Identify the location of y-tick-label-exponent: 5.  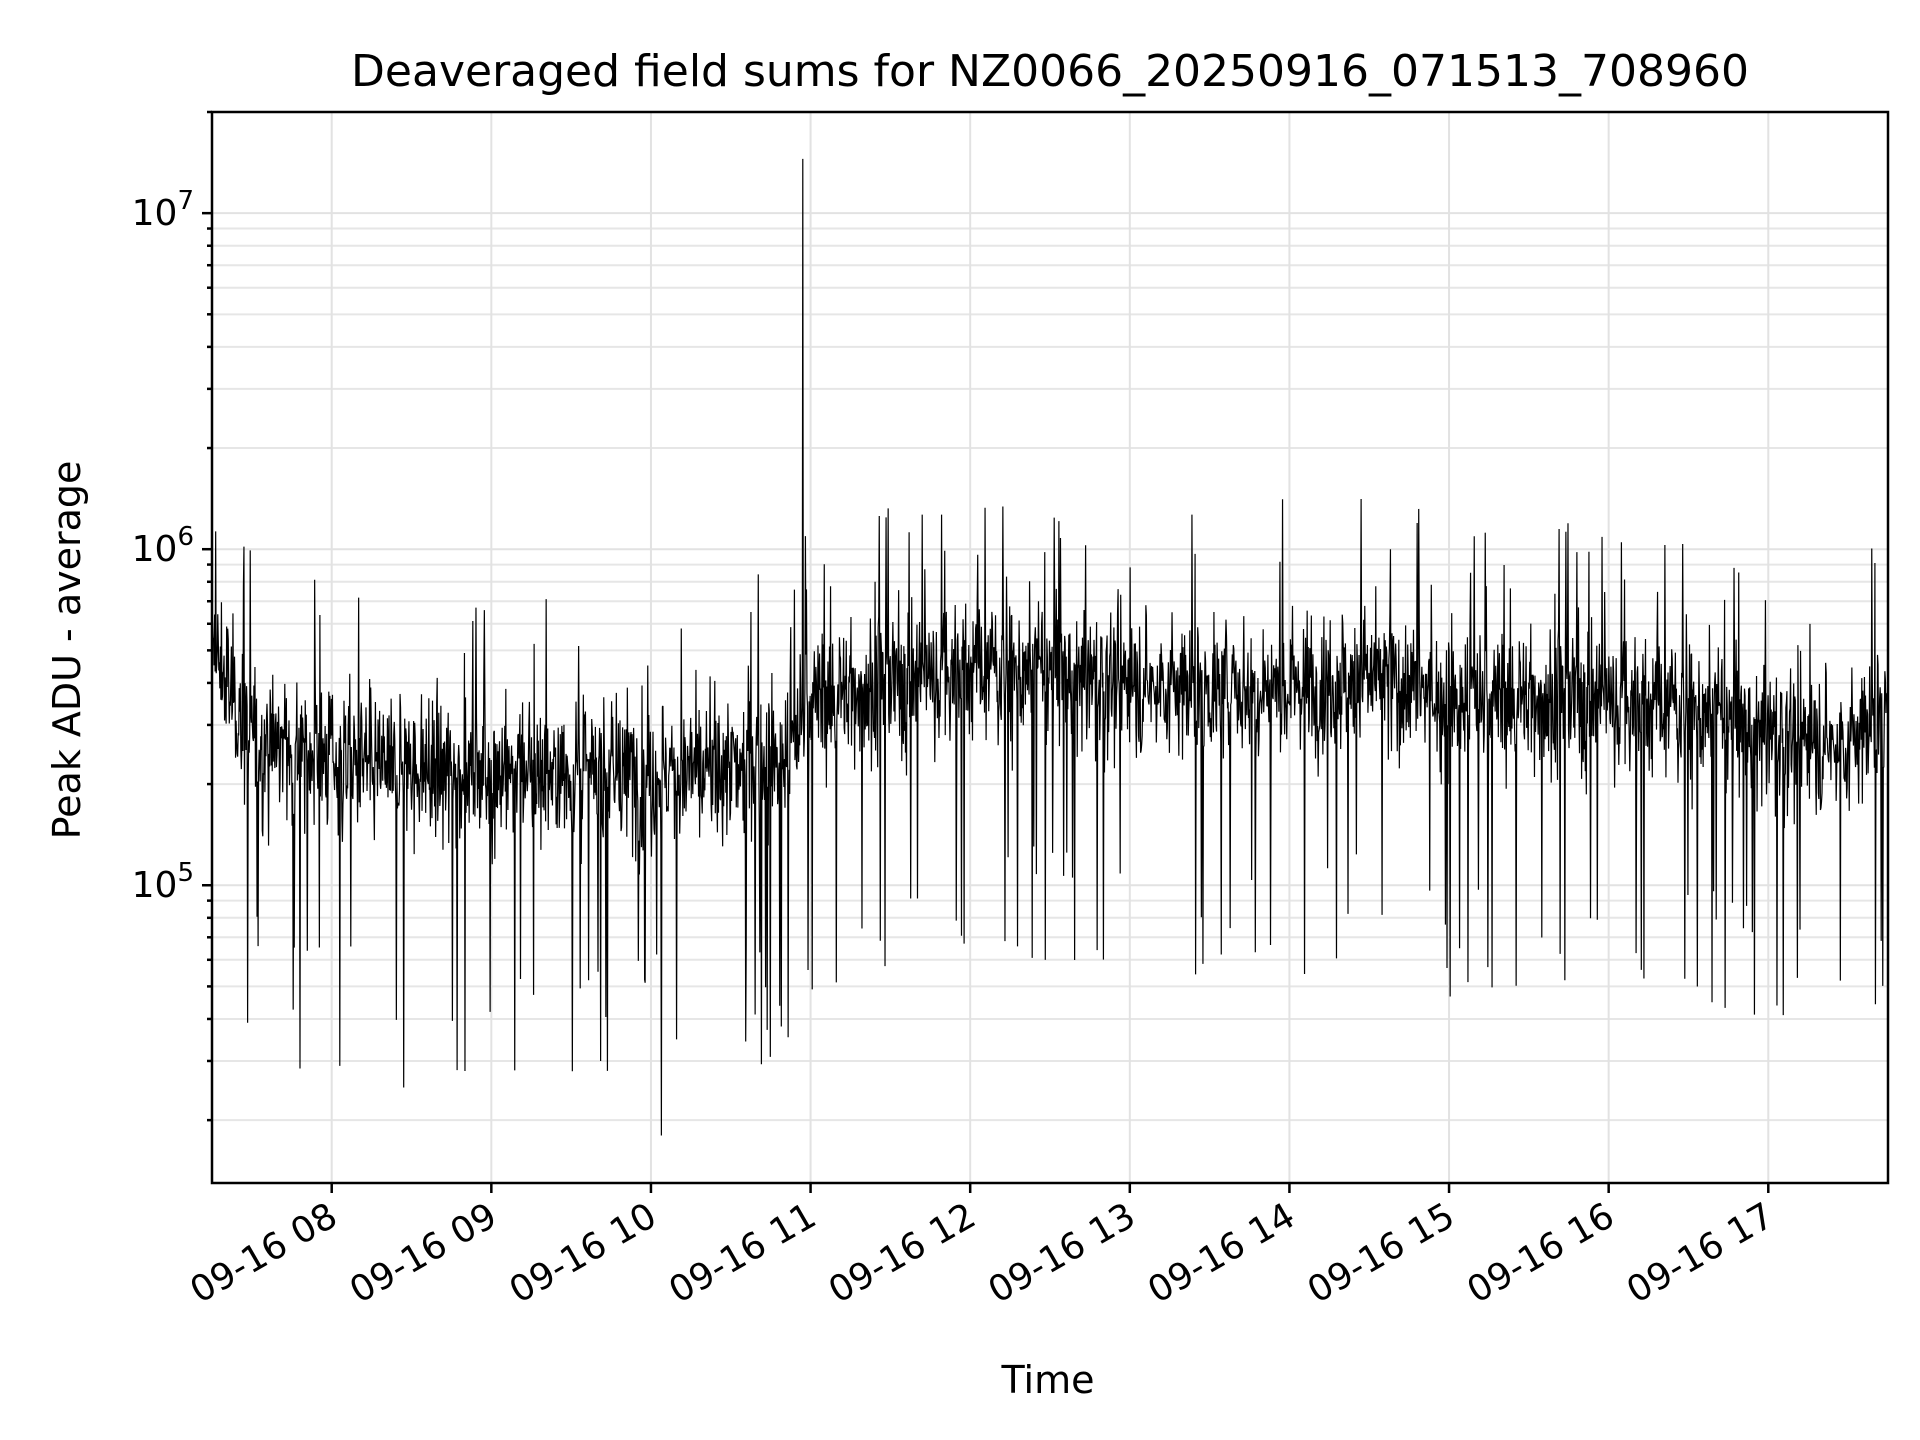
(185, 873).